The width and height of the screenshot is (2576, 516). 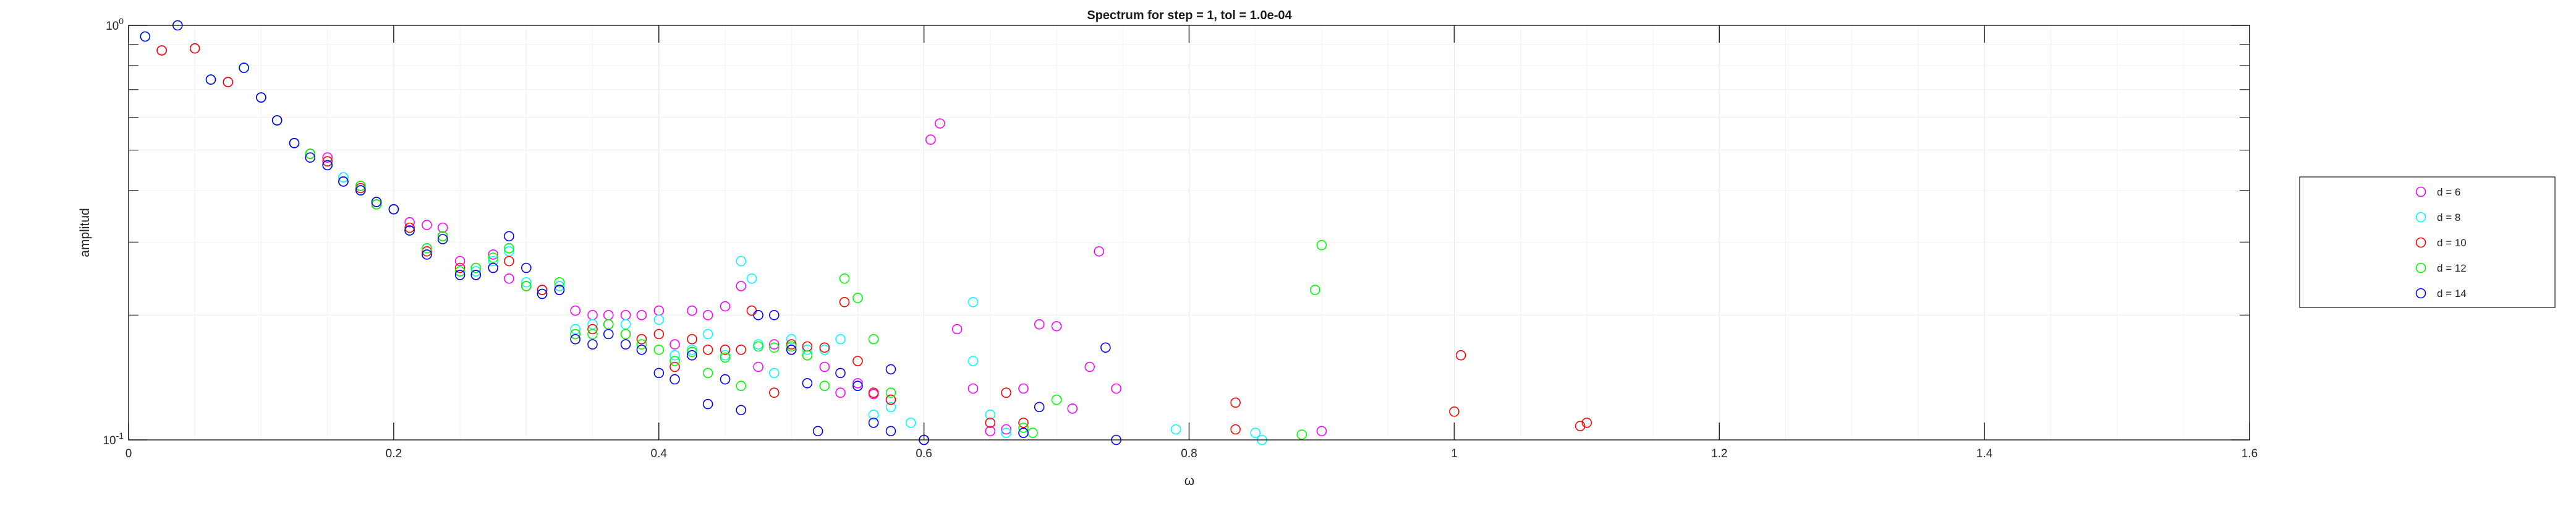 I want to click on y-tick-label: 10⁰, so click(x=115, y=24).